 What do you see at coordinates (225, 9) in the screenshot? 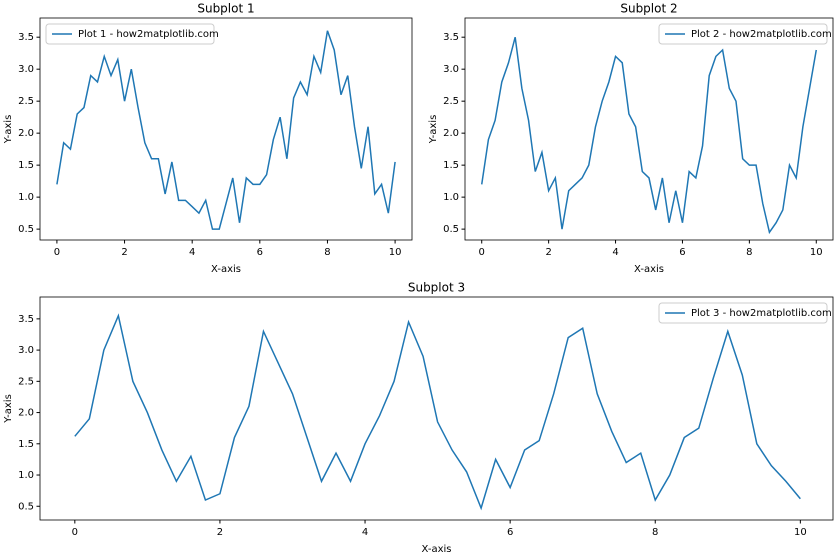
I see `subplot-title: Subplot 1` at bounding box center [225, 9].